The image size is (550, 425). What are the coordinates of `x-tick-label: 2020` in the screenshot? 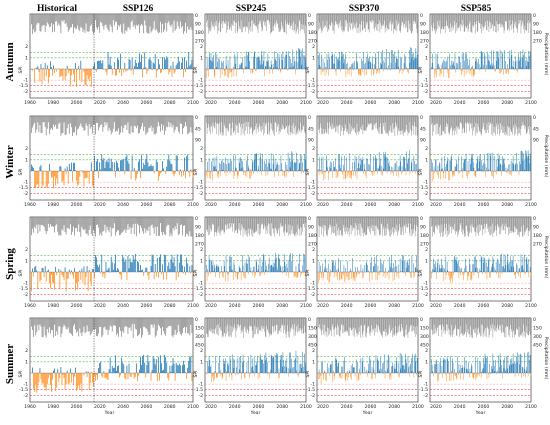 It's located at (100, 103).